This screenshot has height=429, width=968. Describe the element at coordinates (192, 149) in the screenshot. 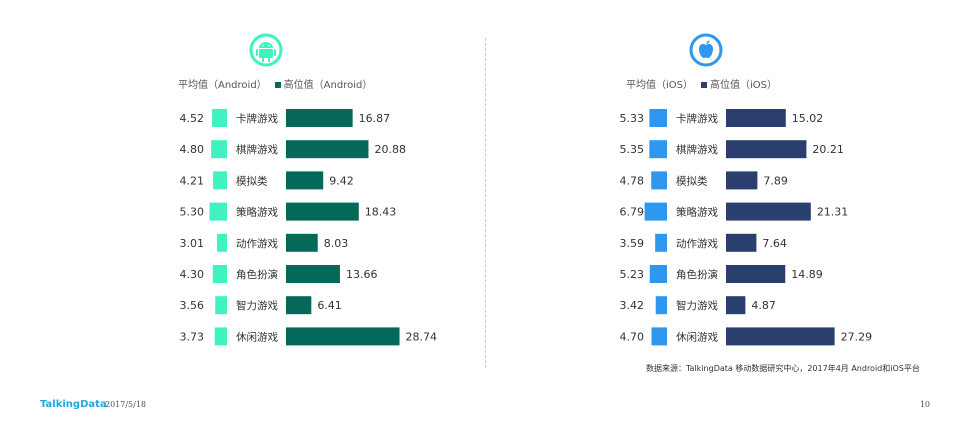

I see `avg-value-label: 4.80` at that location.